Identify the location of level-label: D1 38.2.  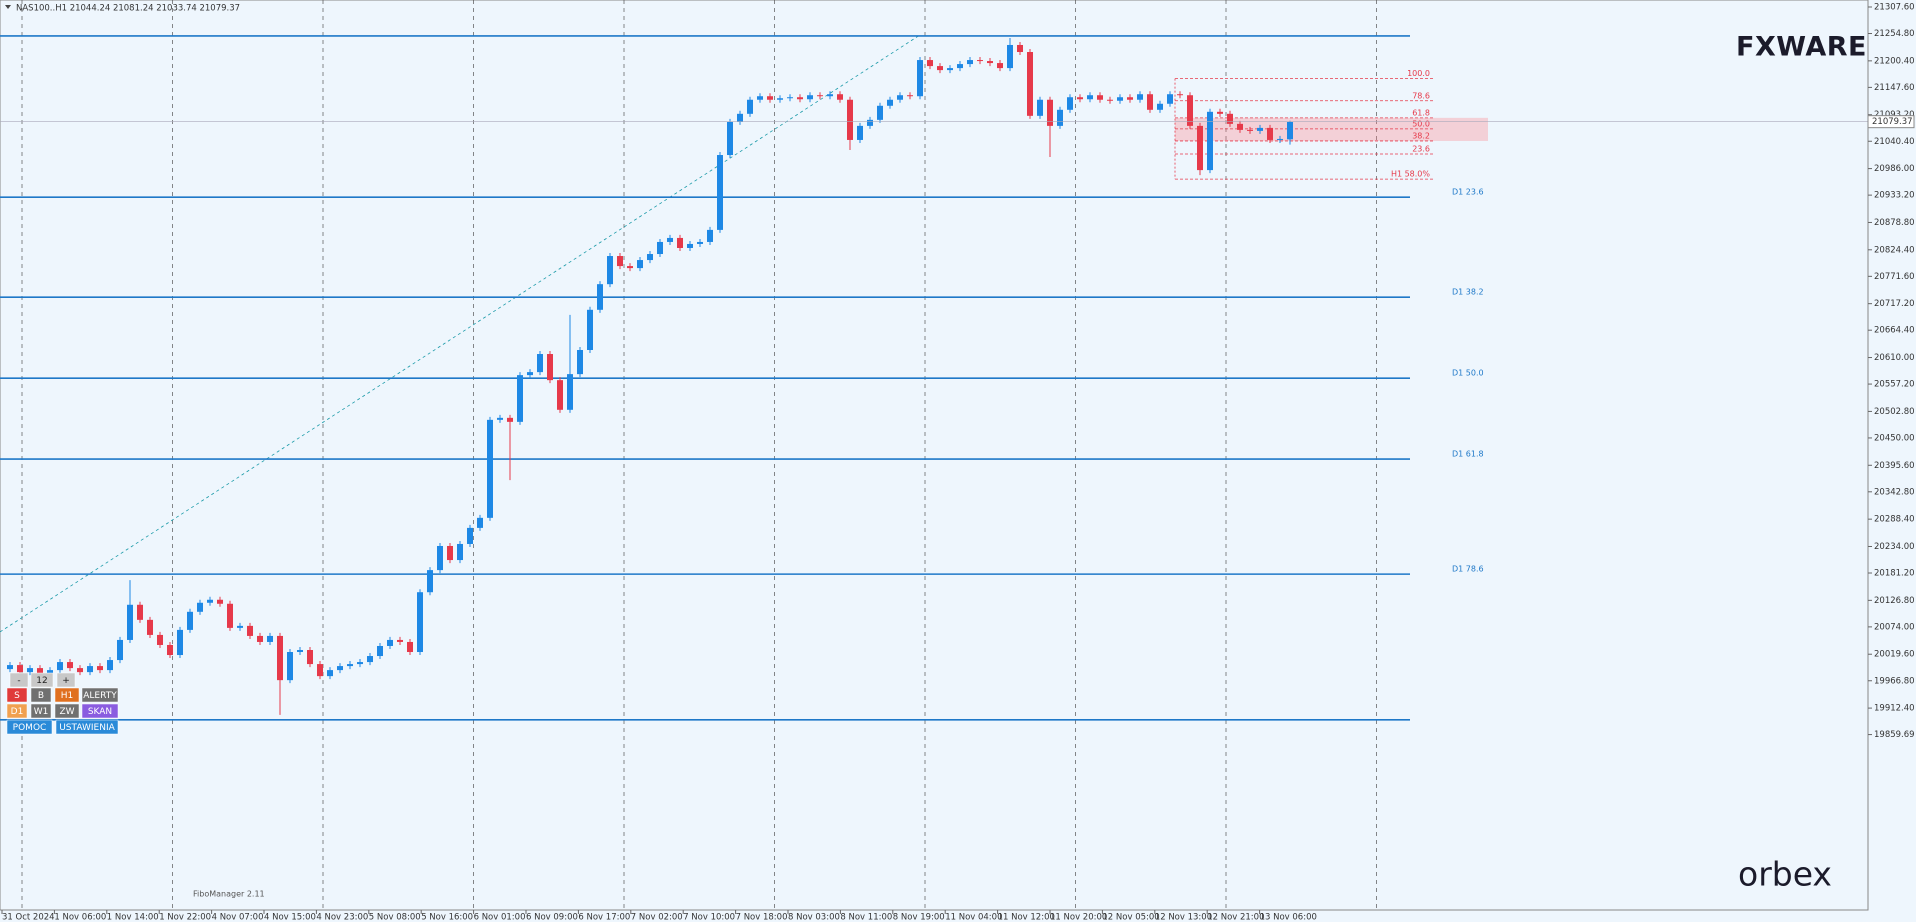
(1468, 292).